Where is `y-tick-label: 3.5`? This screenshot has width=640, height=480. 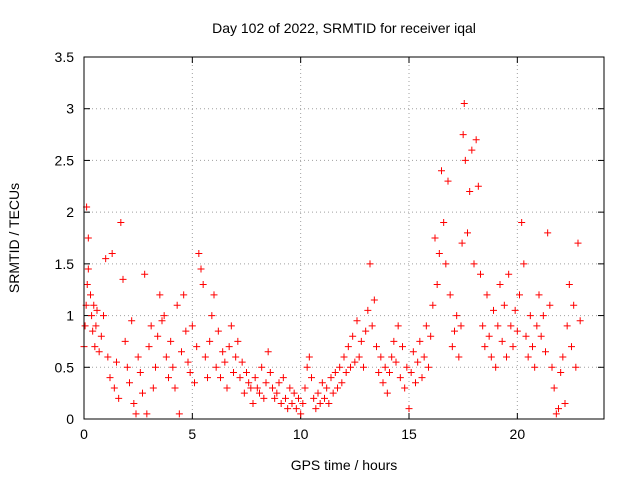
y-tick-label: 3.5 is located at coordinates (65, 57).